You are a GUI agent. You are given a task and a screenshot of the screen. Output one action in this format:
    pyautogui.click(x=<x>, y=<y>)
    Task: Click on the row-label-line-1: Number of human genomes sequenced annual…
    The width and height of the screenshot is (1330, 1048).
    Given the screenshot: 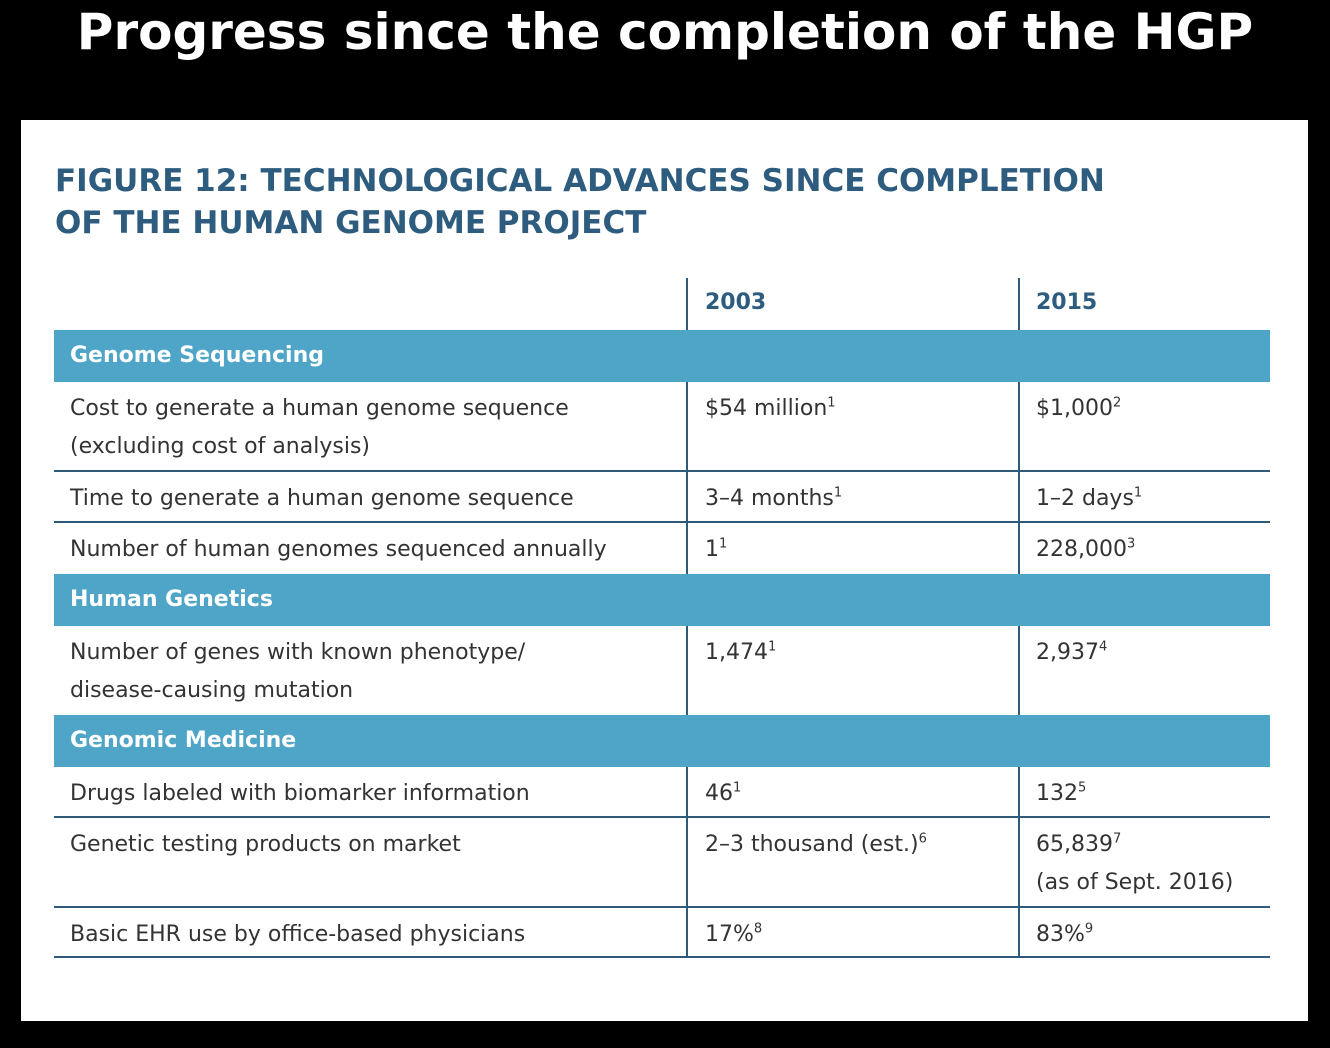 What is the action you would take?
    pyautogui.click(x=338, y=549)
    